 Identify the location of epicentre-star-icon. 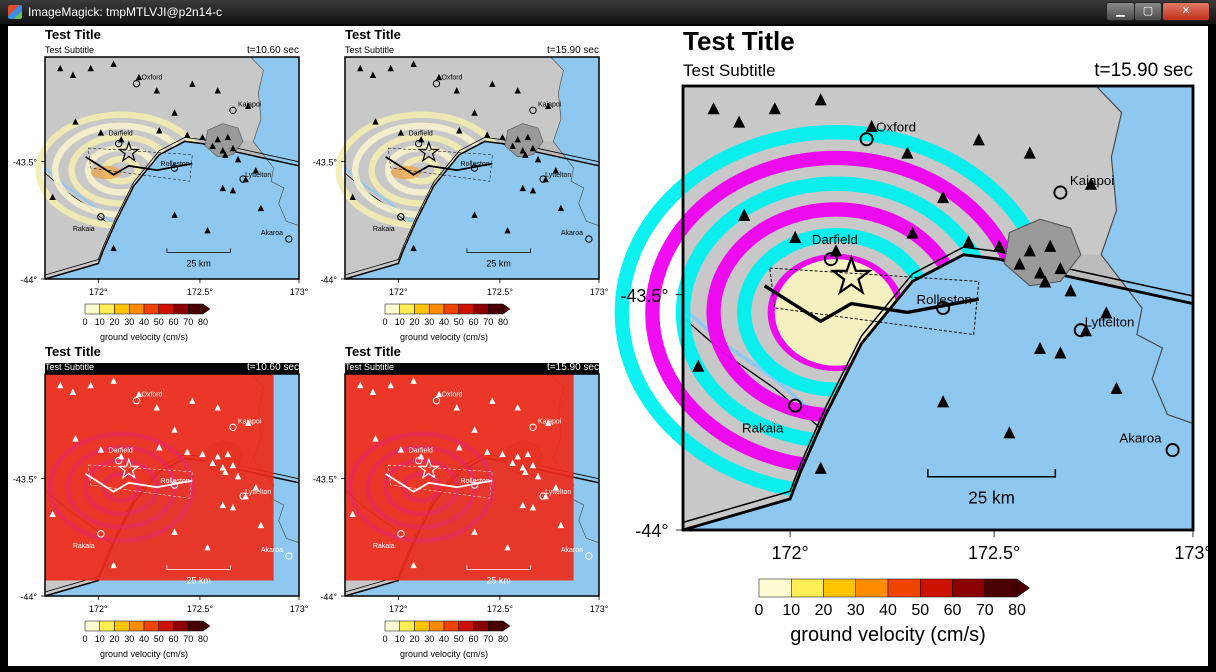
(129, 151).